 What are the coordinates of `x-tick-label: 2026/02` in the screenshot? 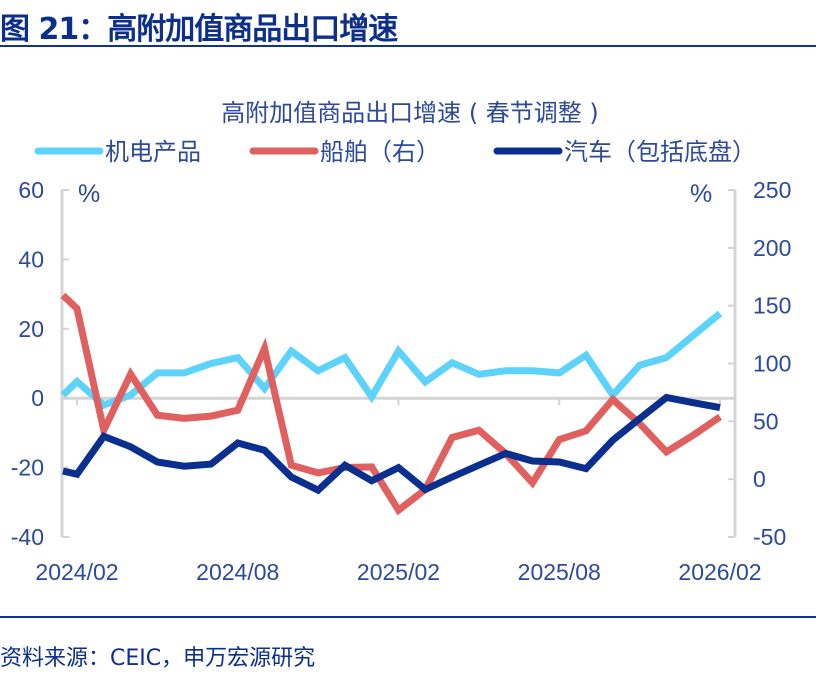 It's located at (719, 572).